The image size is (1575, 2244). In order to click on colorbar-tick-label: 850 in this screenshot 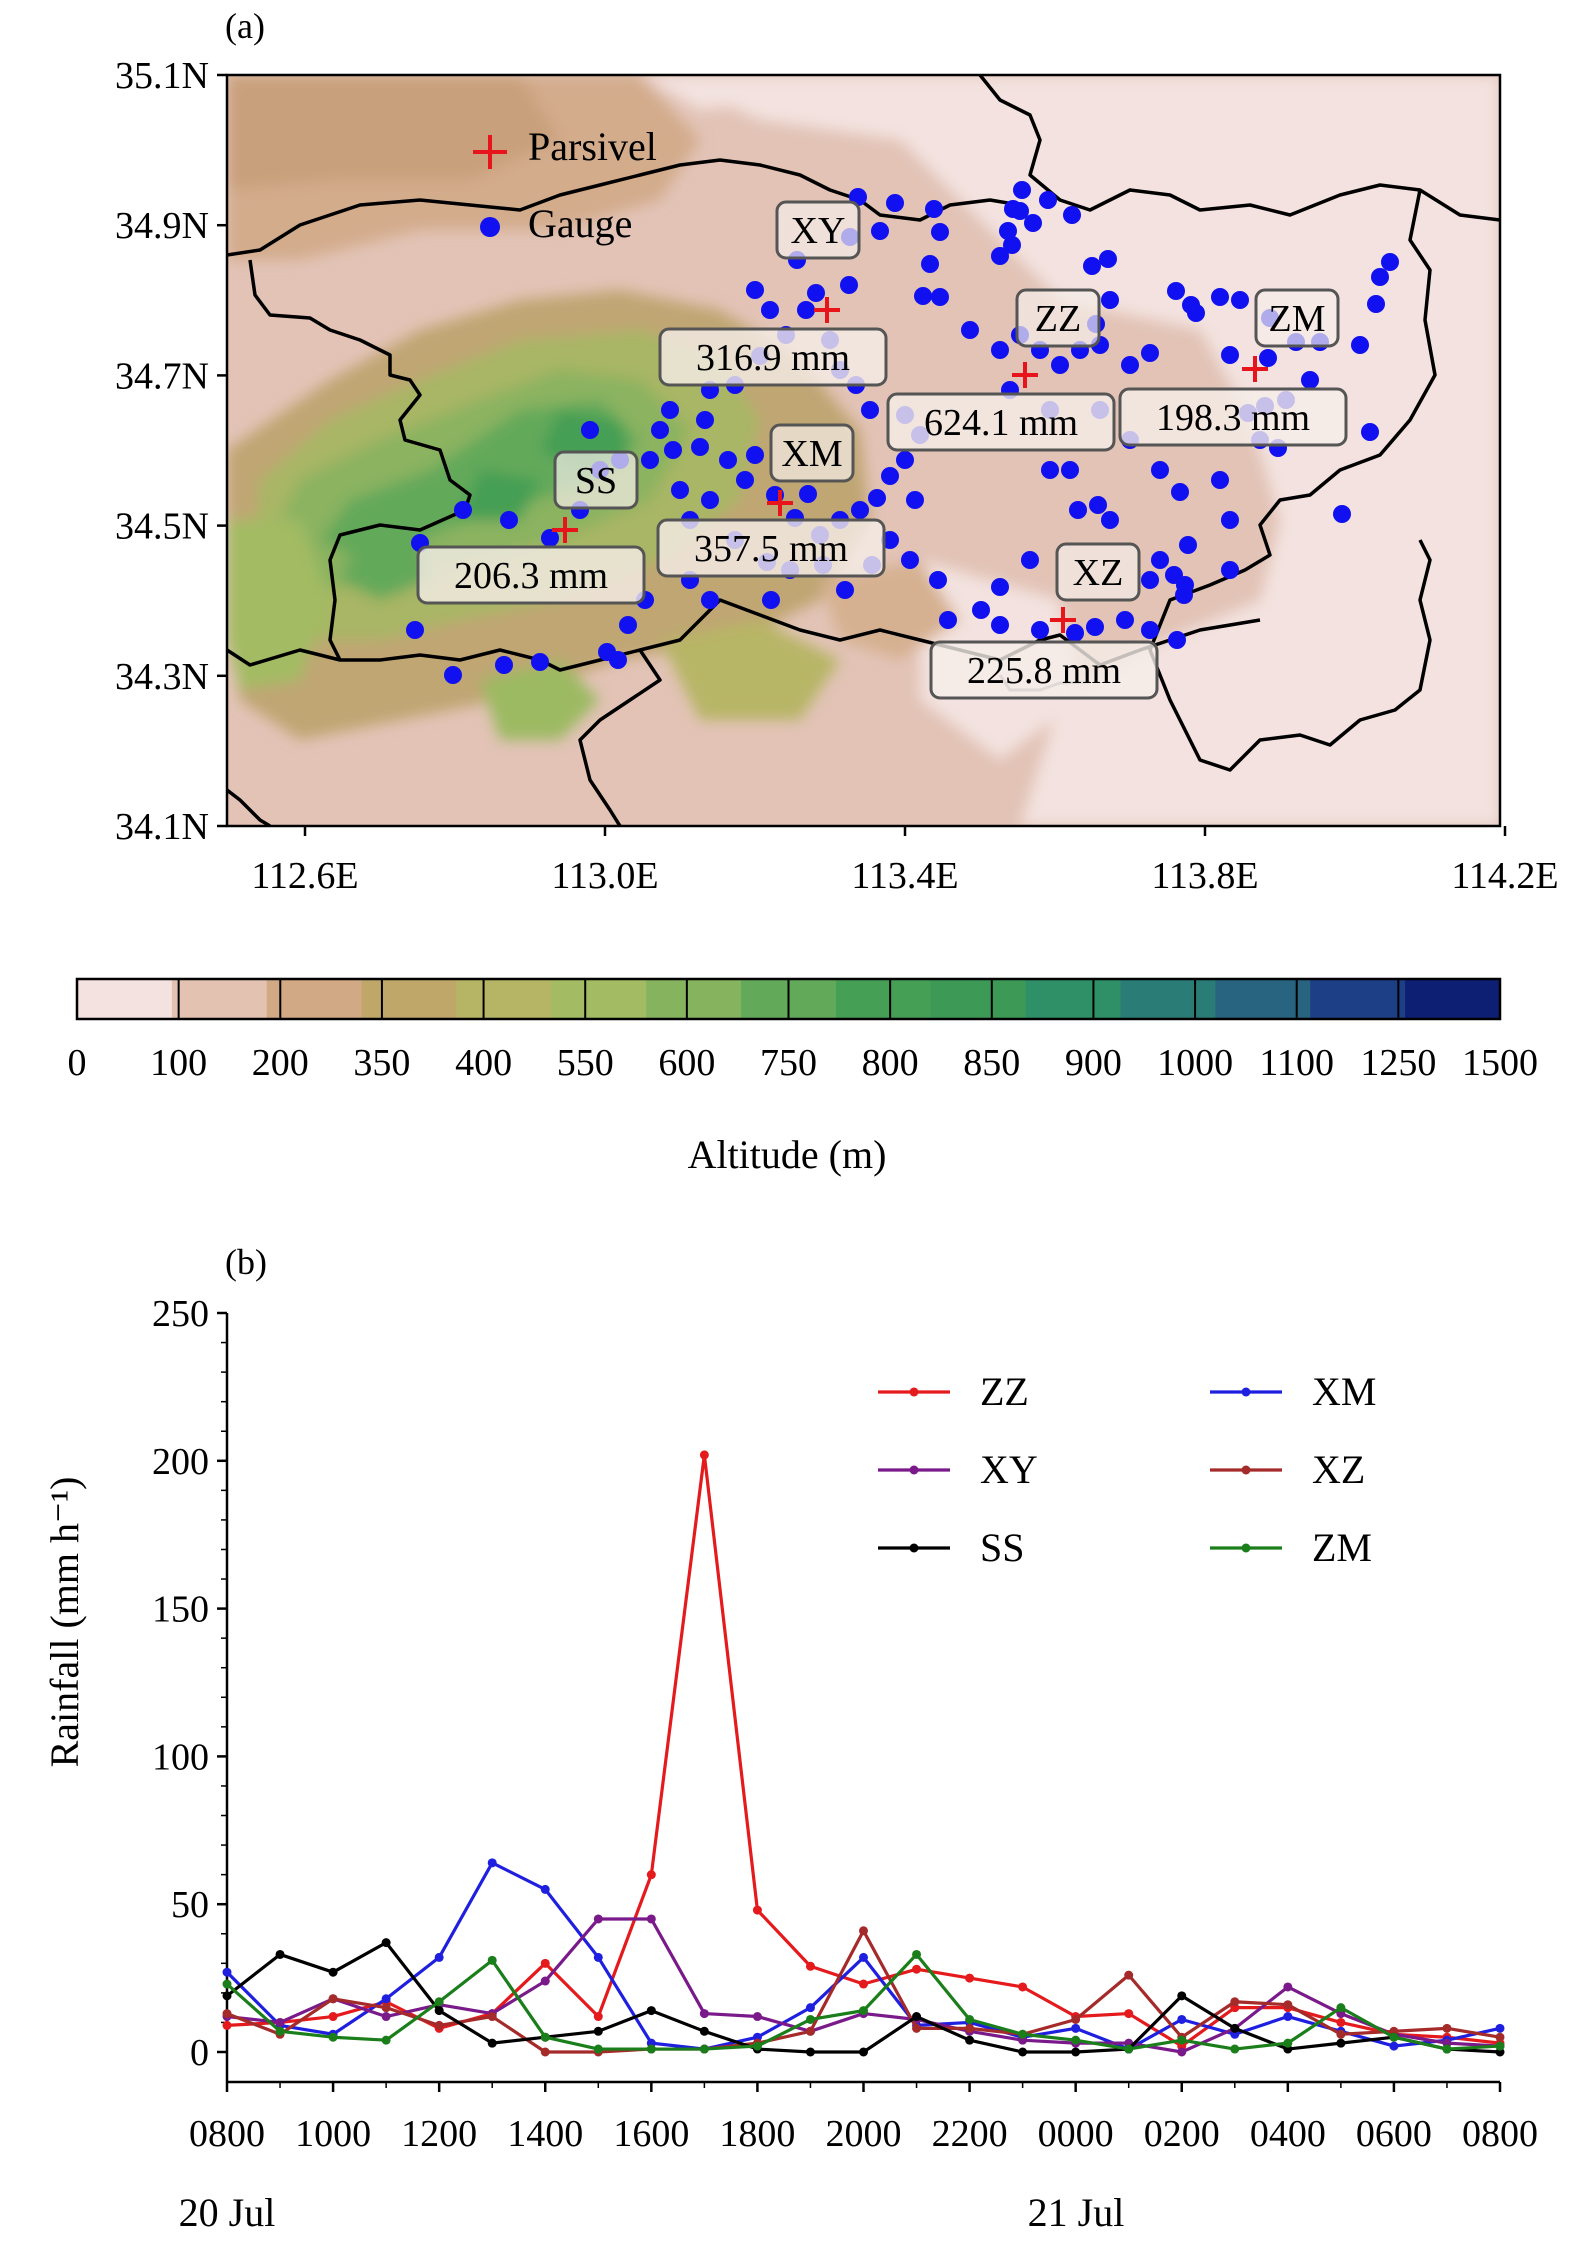, I will do `click(991, 1063)`.